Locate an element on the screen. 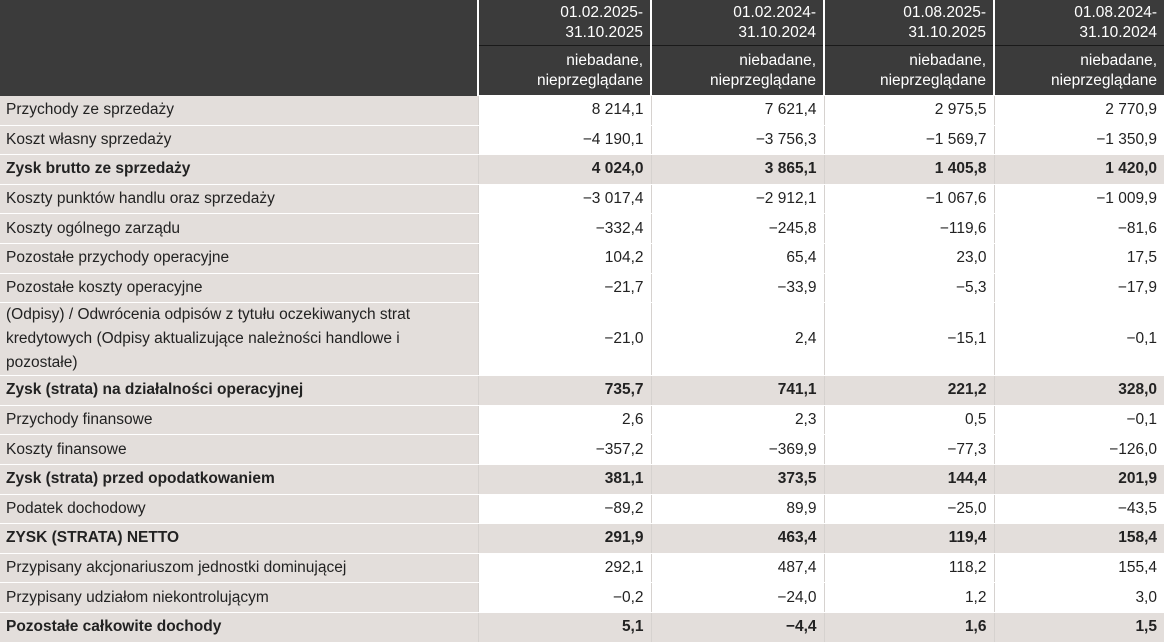 This screenshot has width=1164, height=643. cell-value: 17,5 is located at coordinates (1078, 258).